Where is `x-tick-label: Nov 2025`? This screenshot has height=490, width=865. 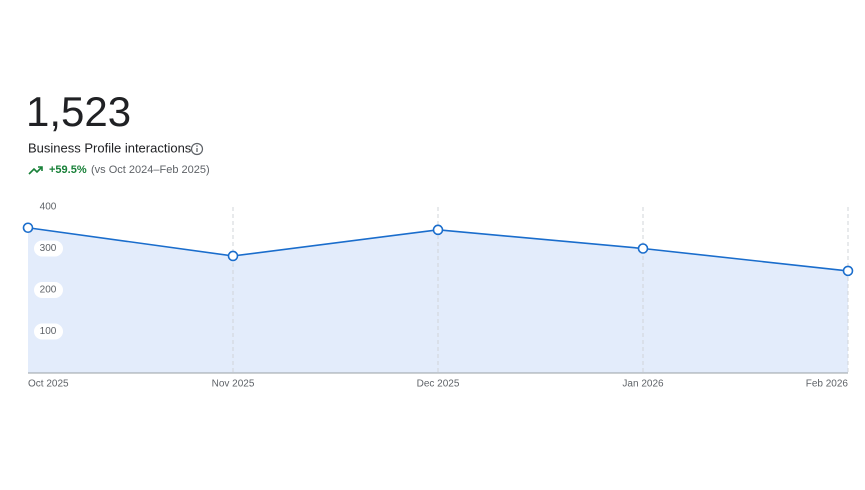 x-tick-label: Nov 2025 is located at coordinates (233, 384).